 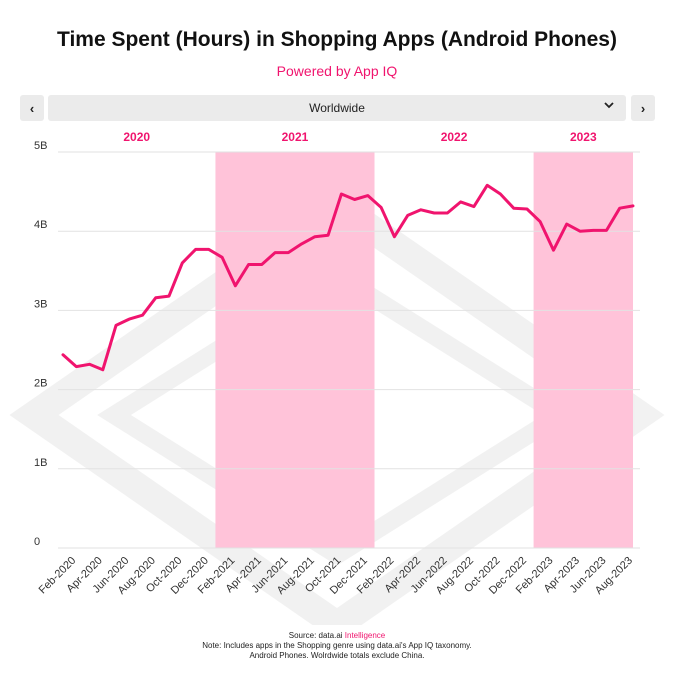 What do you see at coordinates (295, 137) in the screenshot?
I see `year-label-2021: 2021` at bounding box center [295, 137].